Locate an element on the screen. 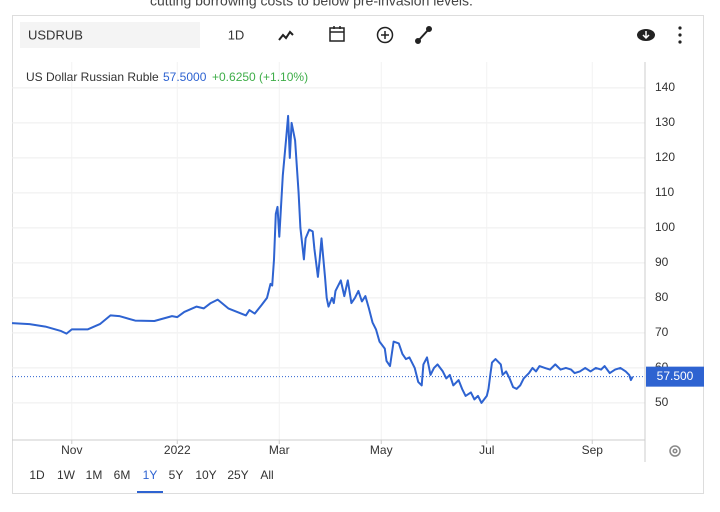 This screenshot has width=720, height=512. price-tag is located at coordinates (675, 376).